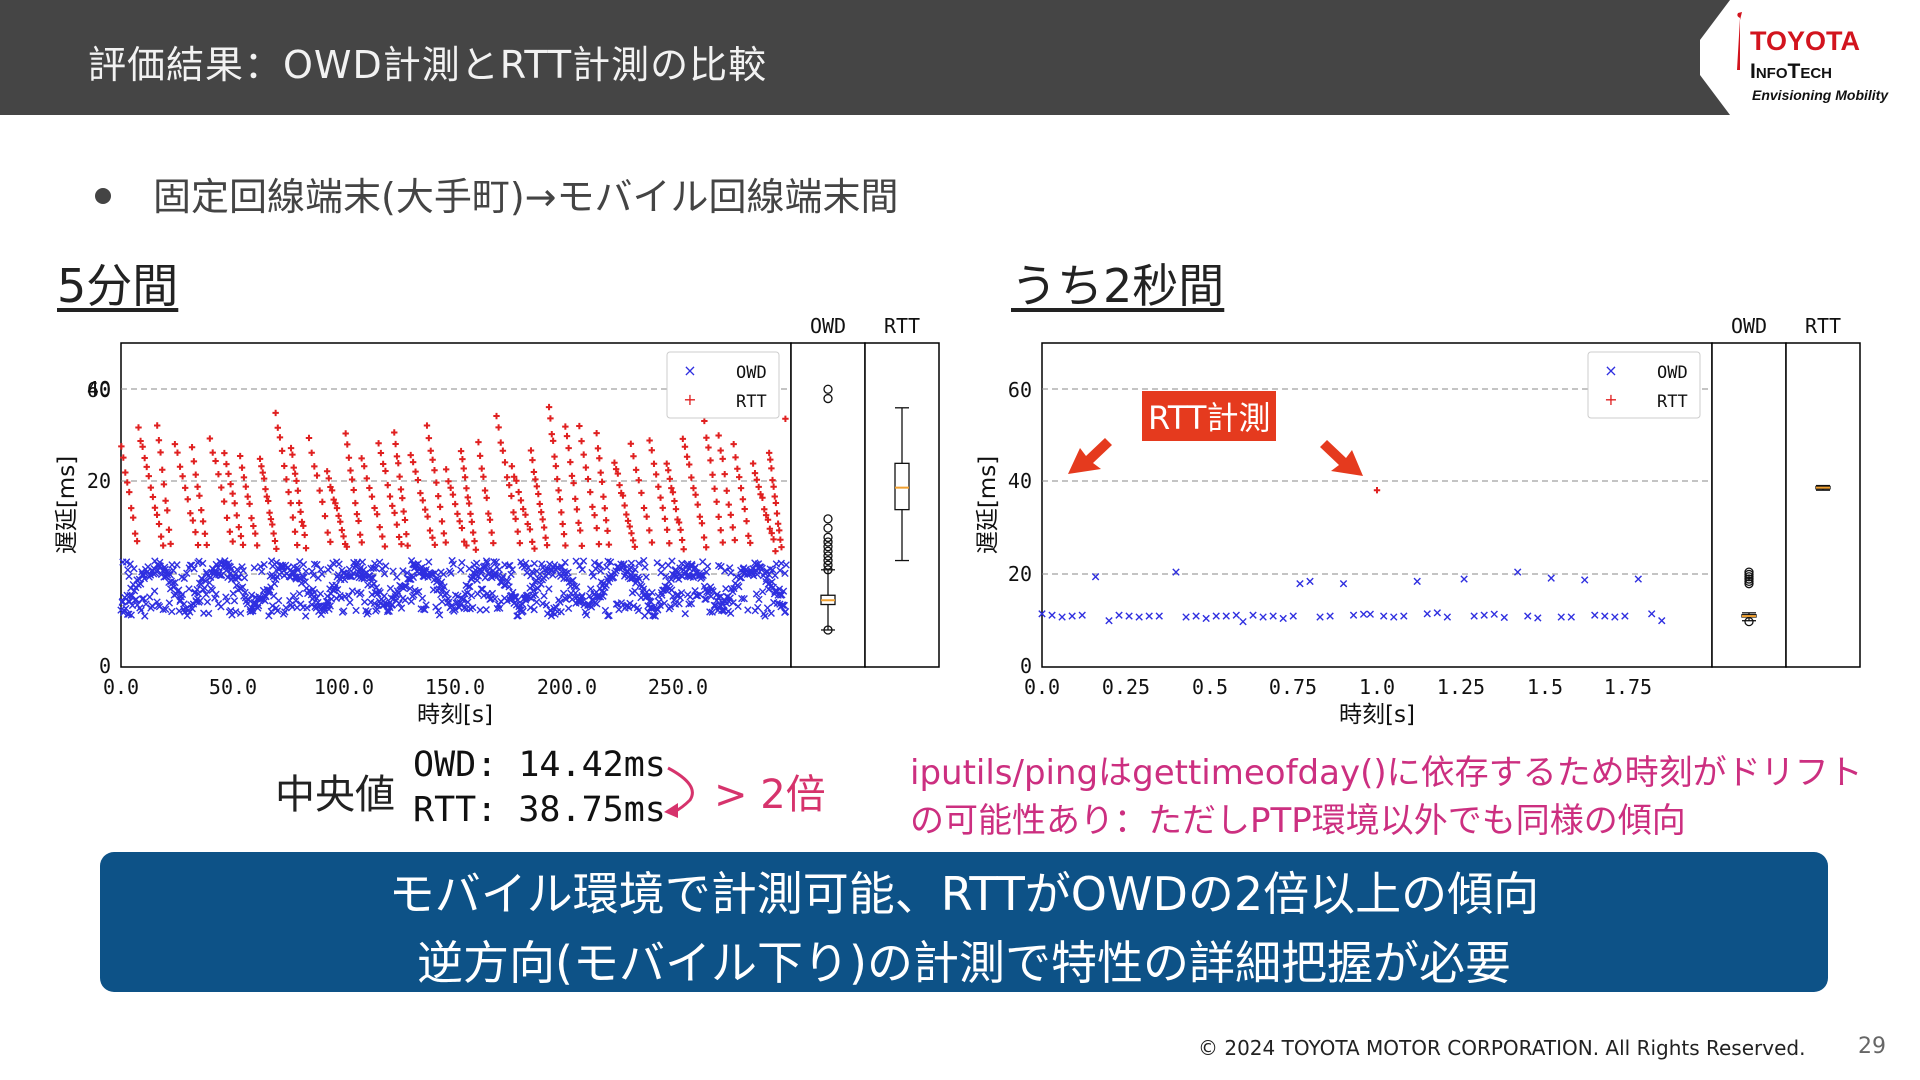 Image resolution: width=1920 pixels, height=1080 pixels. Describe the element at coordinates (865, 509) in the screenshot. I see `left-boxplots` at that location.